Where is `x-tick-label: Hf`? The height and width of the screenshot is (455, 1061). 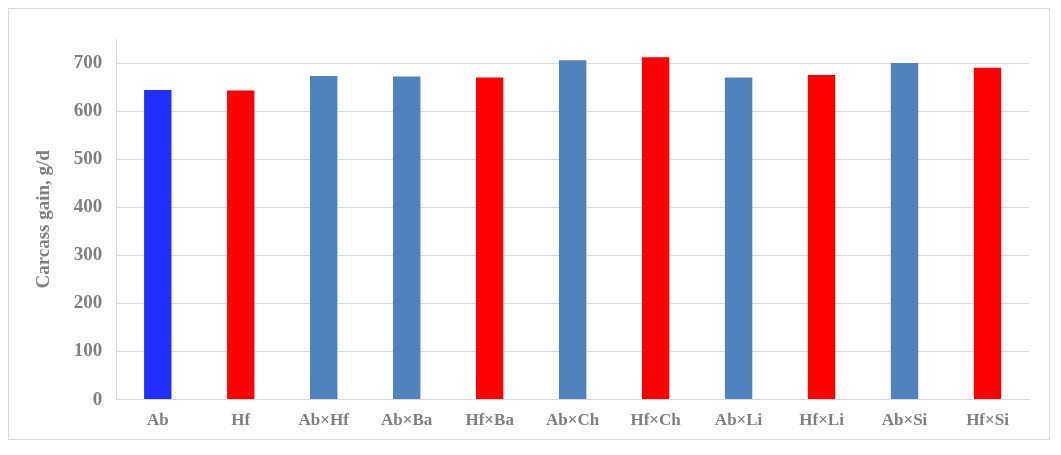
x-tick-label: Hf is located at coordinates (241, 420).